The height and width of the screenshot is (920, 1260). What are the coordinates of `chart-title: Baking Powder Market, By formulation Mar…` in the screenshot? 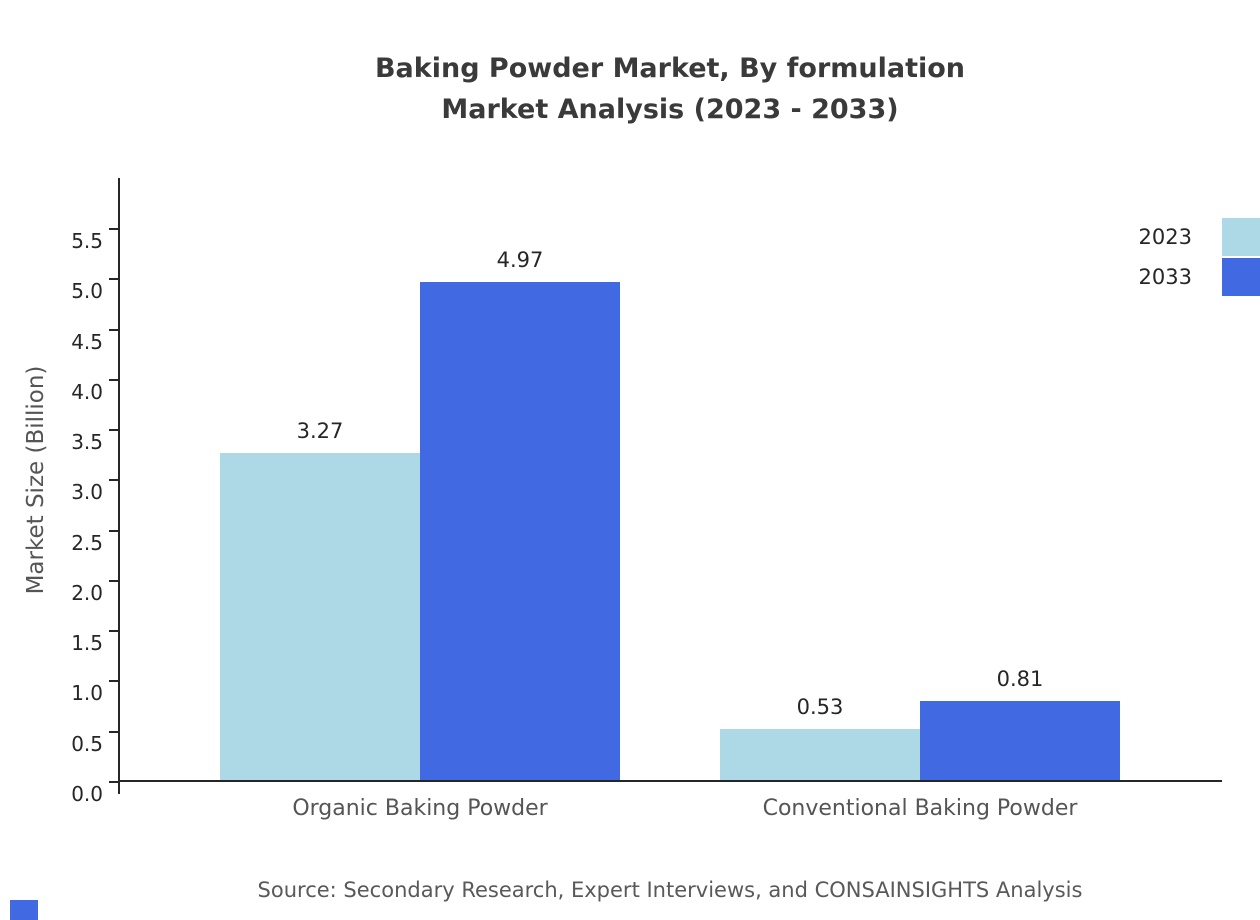 It's located at (670, 89).